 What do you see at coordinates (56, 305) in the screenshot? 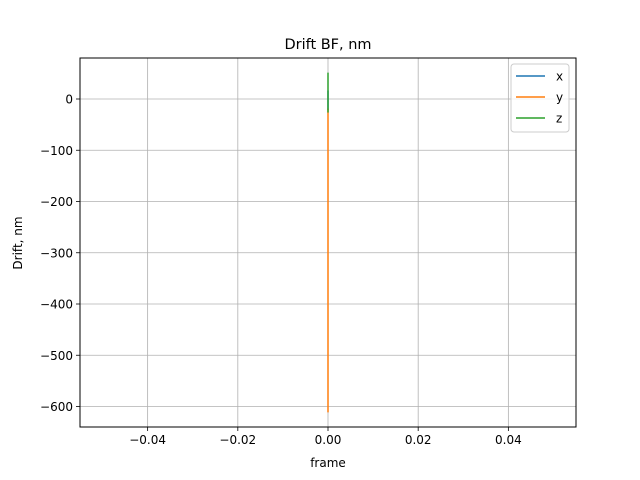
I see `y-tick-label: −400` at bounding box center [56, 305].